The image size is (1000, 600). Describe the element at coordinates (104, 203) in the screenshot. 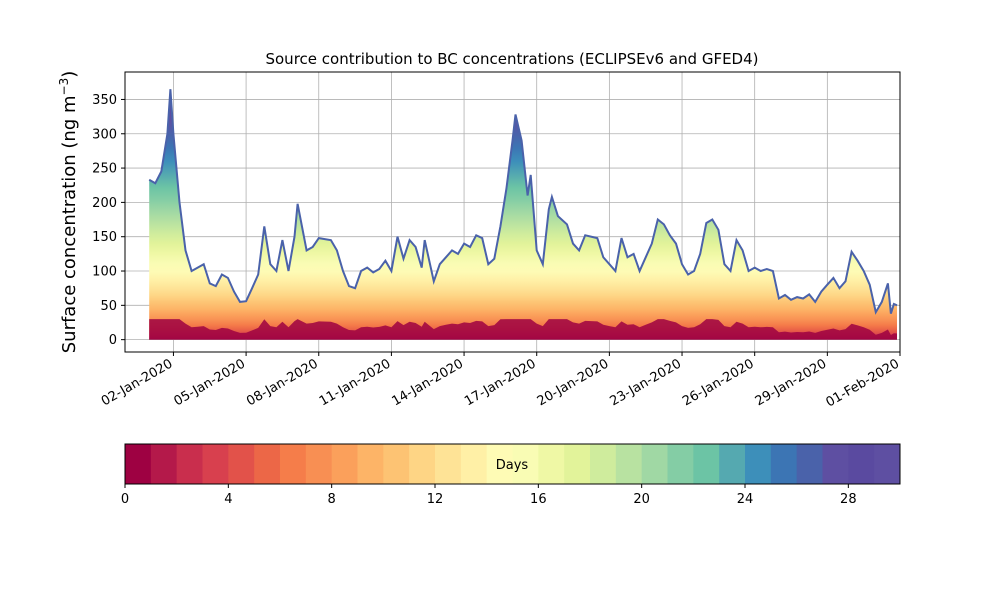

I see `y-tick-label: 200` at that location.